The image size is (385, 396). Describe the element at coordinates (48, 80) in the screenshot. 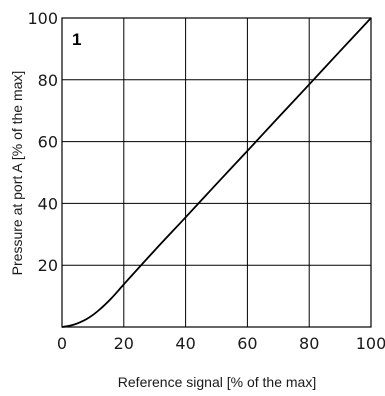

I see `y-tick-label-80: 80` at that location.